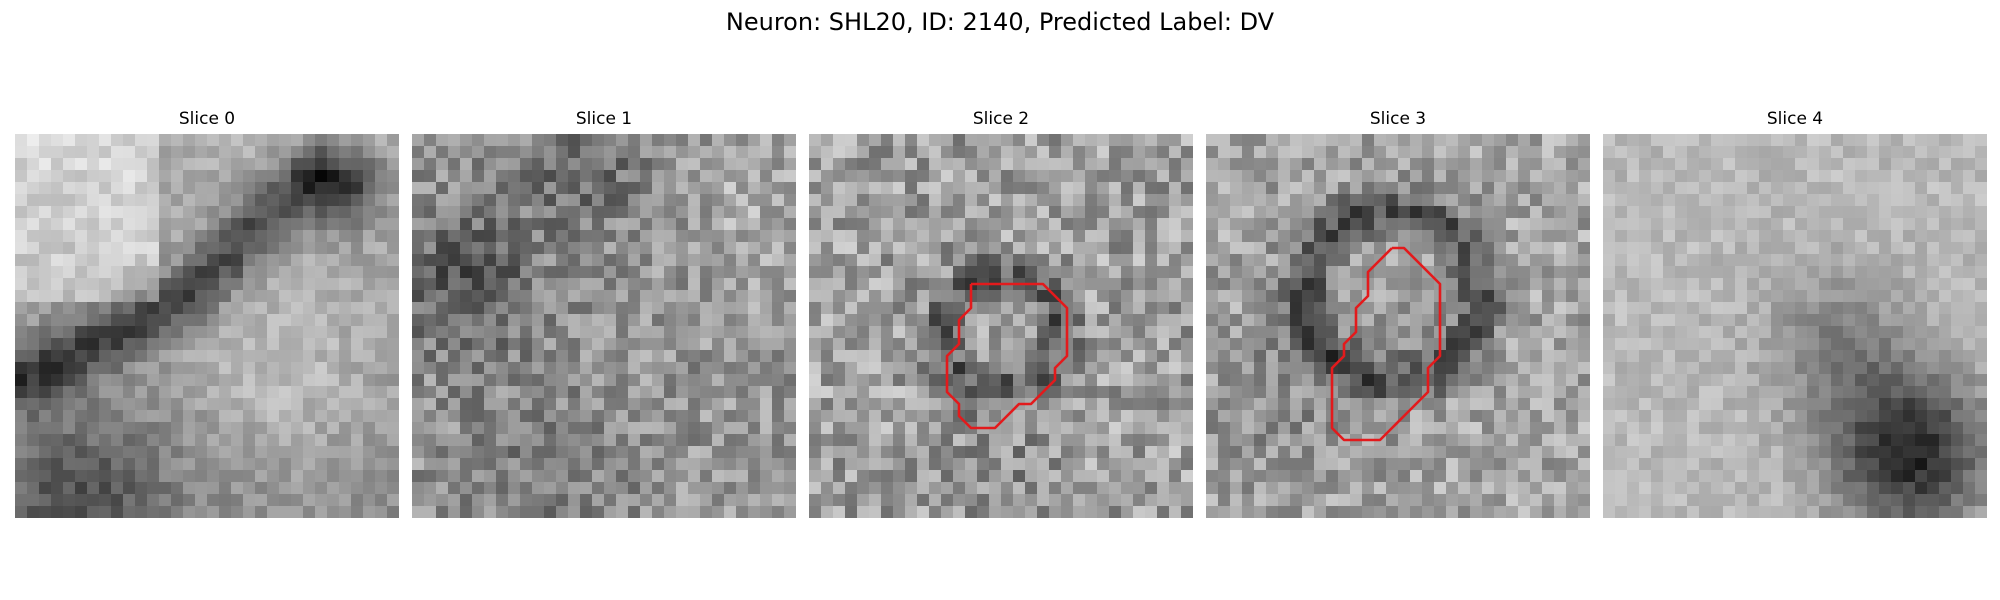  I want to click on panel-slice-0: Slice 0, so click(207, 313).